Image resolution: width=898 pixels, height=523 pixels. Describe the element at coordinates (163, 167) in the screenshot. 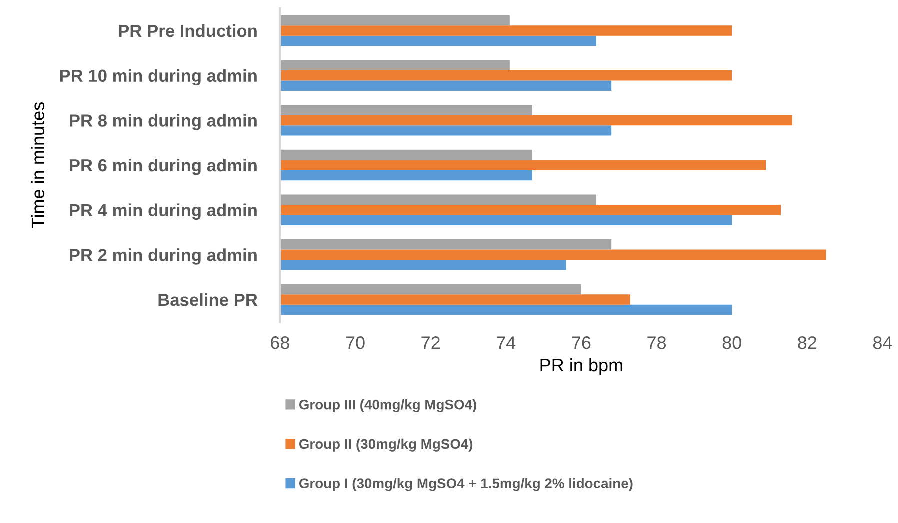

I see `y-tick-label: PR 6 min during admin` at that location.